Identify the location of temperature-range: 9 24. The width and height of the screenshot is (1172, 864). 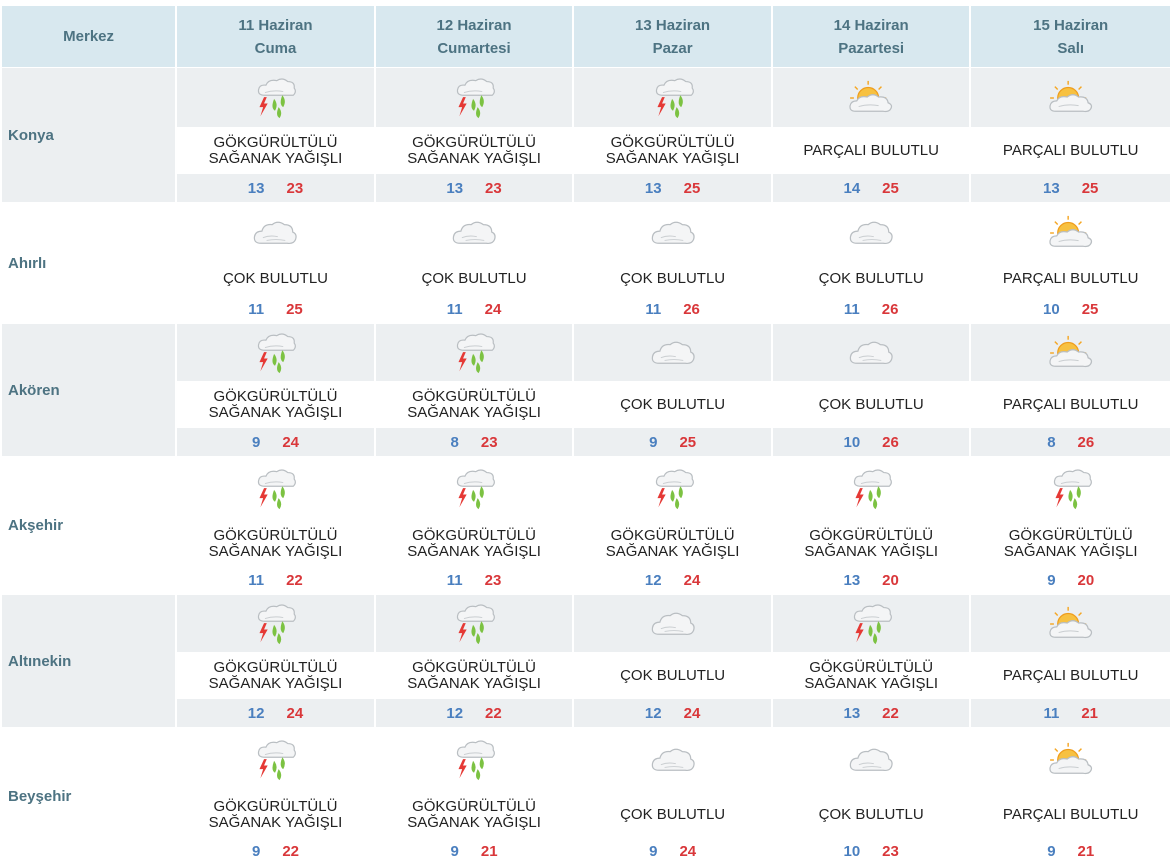
(672, 851).